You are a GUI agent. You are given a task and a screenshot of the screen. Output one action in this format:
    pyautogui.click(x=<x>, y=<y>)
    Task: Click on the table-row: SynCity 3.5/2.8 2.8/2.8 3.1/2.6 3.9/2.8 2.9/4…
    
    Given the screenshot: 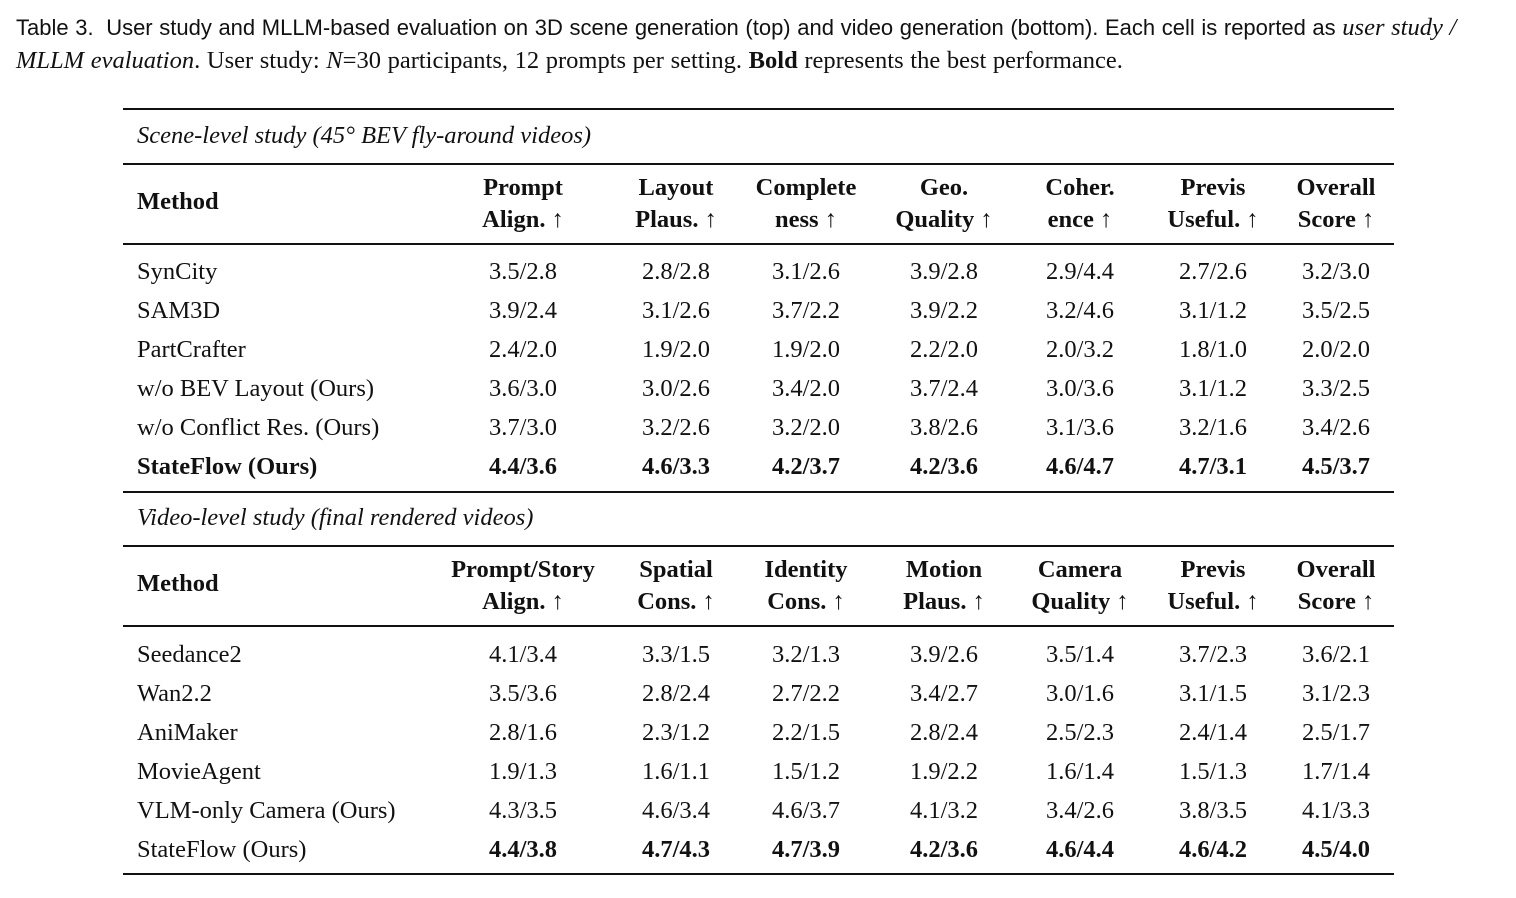 What is the action you would take?
    pyautogui.click(x=758, y=271)
    